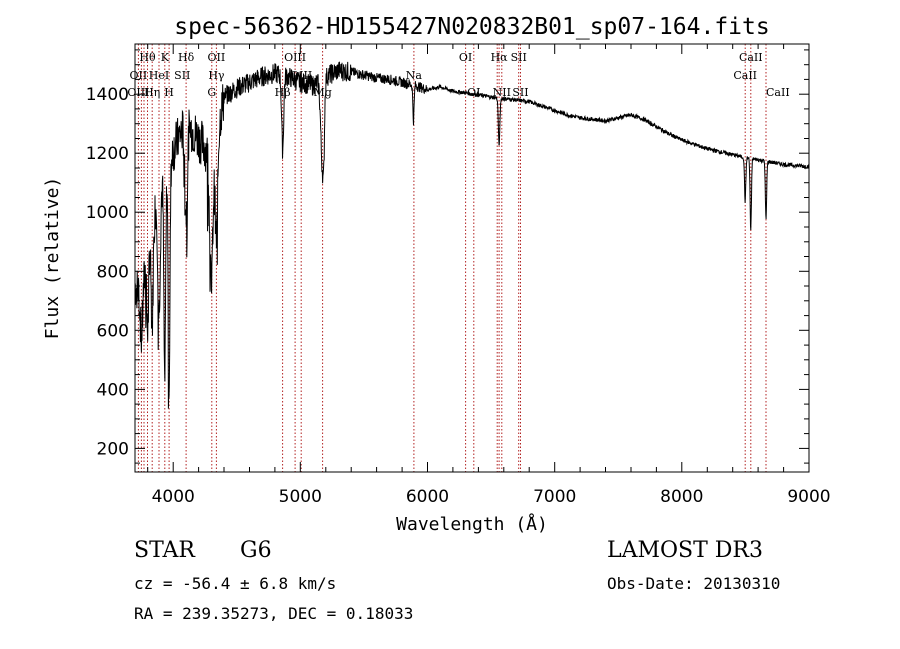  What do you see at coordinates (164, 550) in the screenshot?
I see `object-type: STAR` at bounding box center [164, 550].